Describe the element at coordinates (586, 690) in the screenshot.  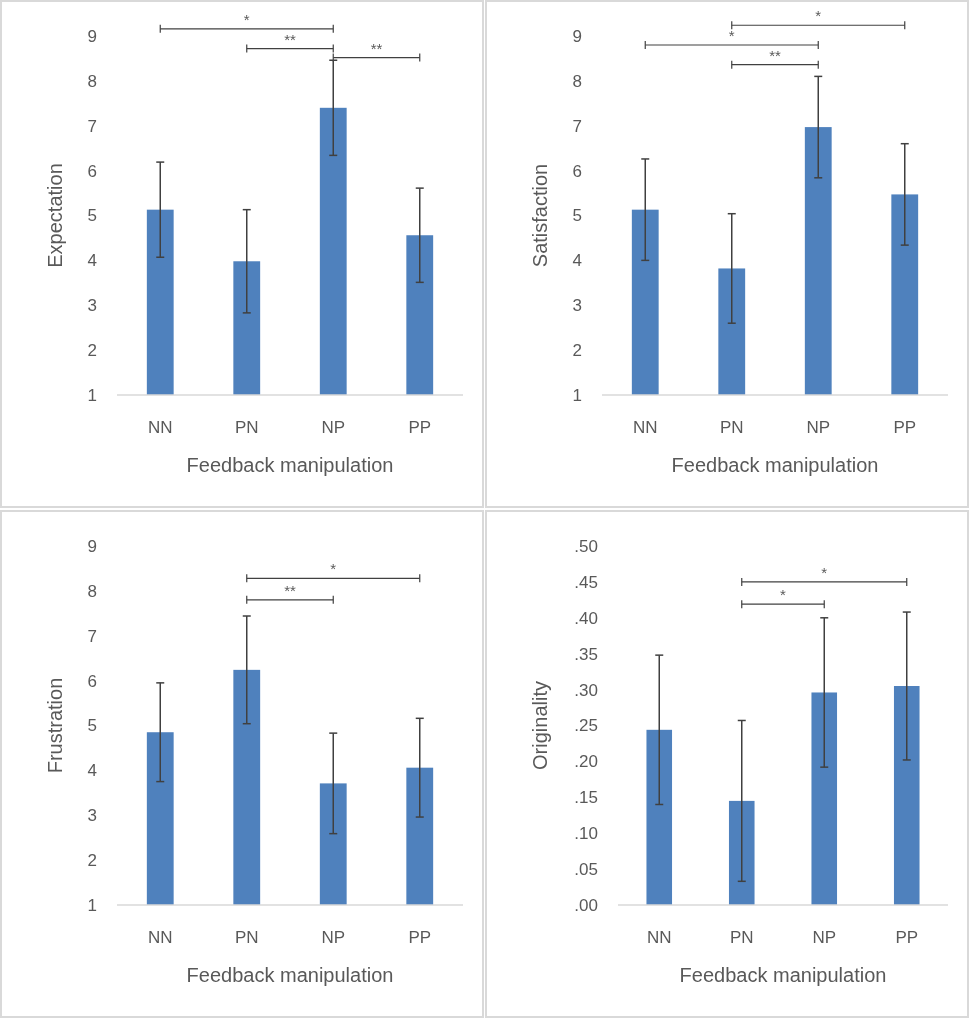
I see `y-tick-label: .30` at that location.